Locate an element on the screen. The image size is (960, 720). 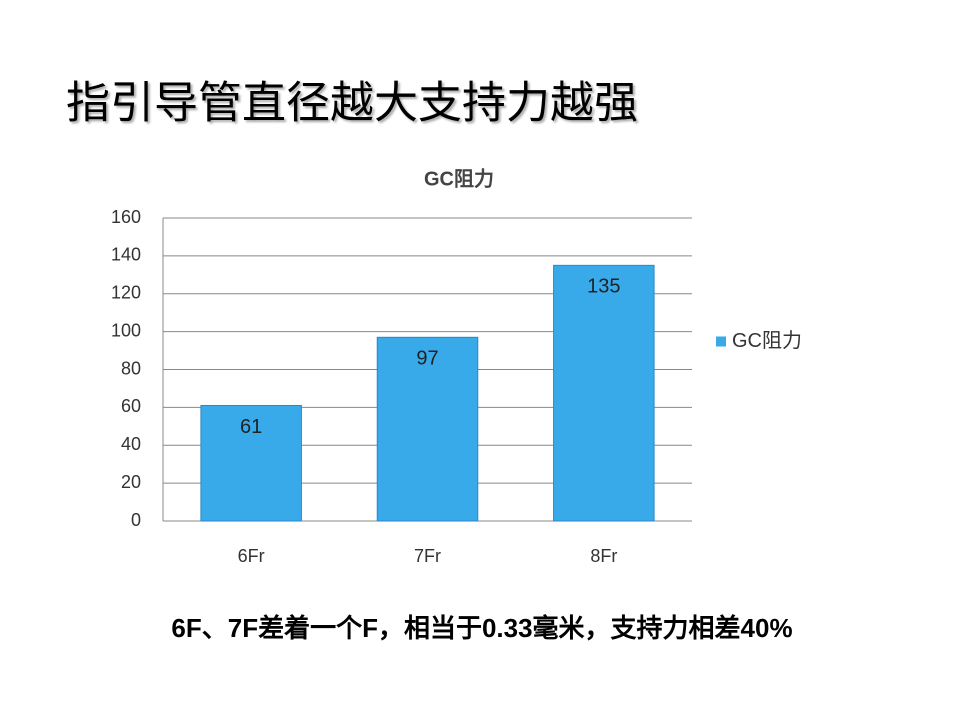
x-tick-label: 6Fr is located at coordinates (251, 556).